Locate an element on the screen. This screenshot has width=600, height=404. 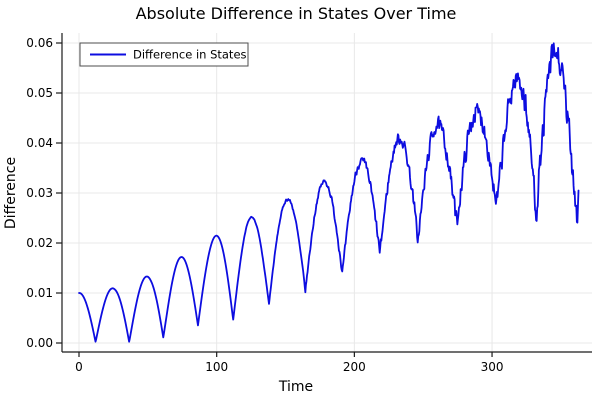
legend-box is located at coordinates (164, 54).